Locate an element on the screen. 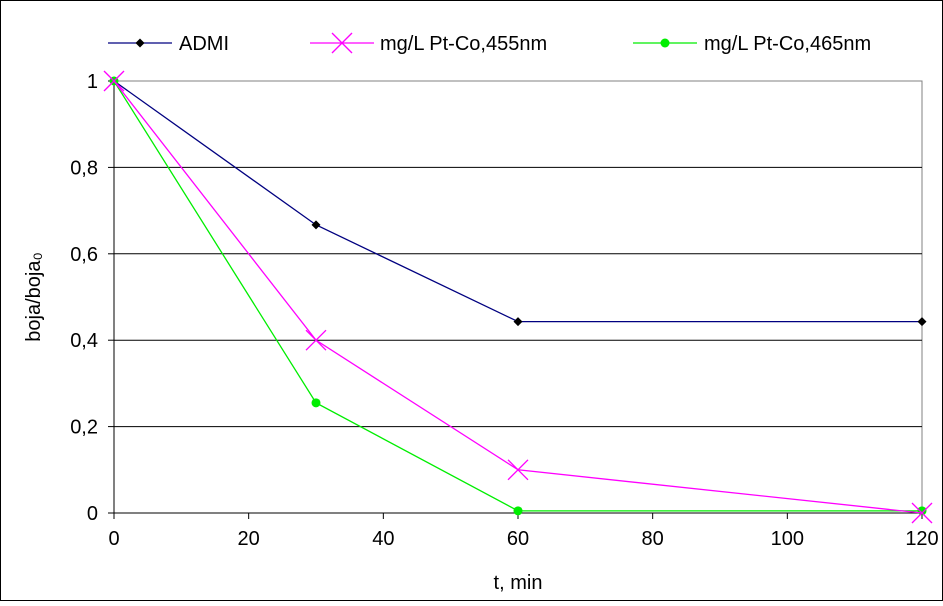  y-tick-label: 1 is located at coordinates (92, 82).